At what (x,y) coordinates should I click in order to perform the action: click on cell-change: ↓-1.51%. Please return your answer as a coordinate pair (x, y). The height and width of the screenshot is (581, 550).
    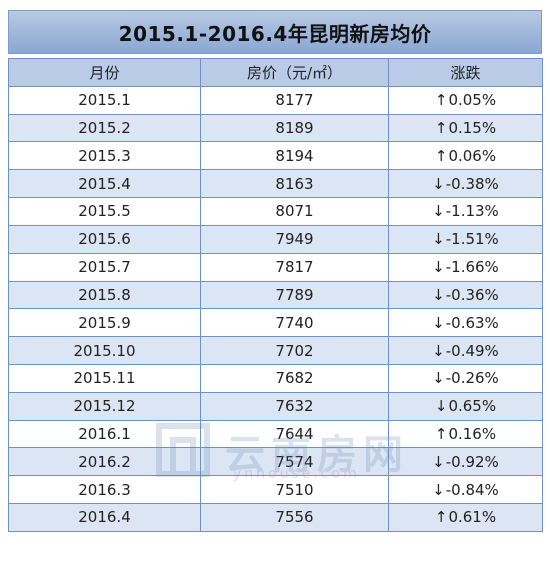
    Looking at the image, I should click on (465, 239).